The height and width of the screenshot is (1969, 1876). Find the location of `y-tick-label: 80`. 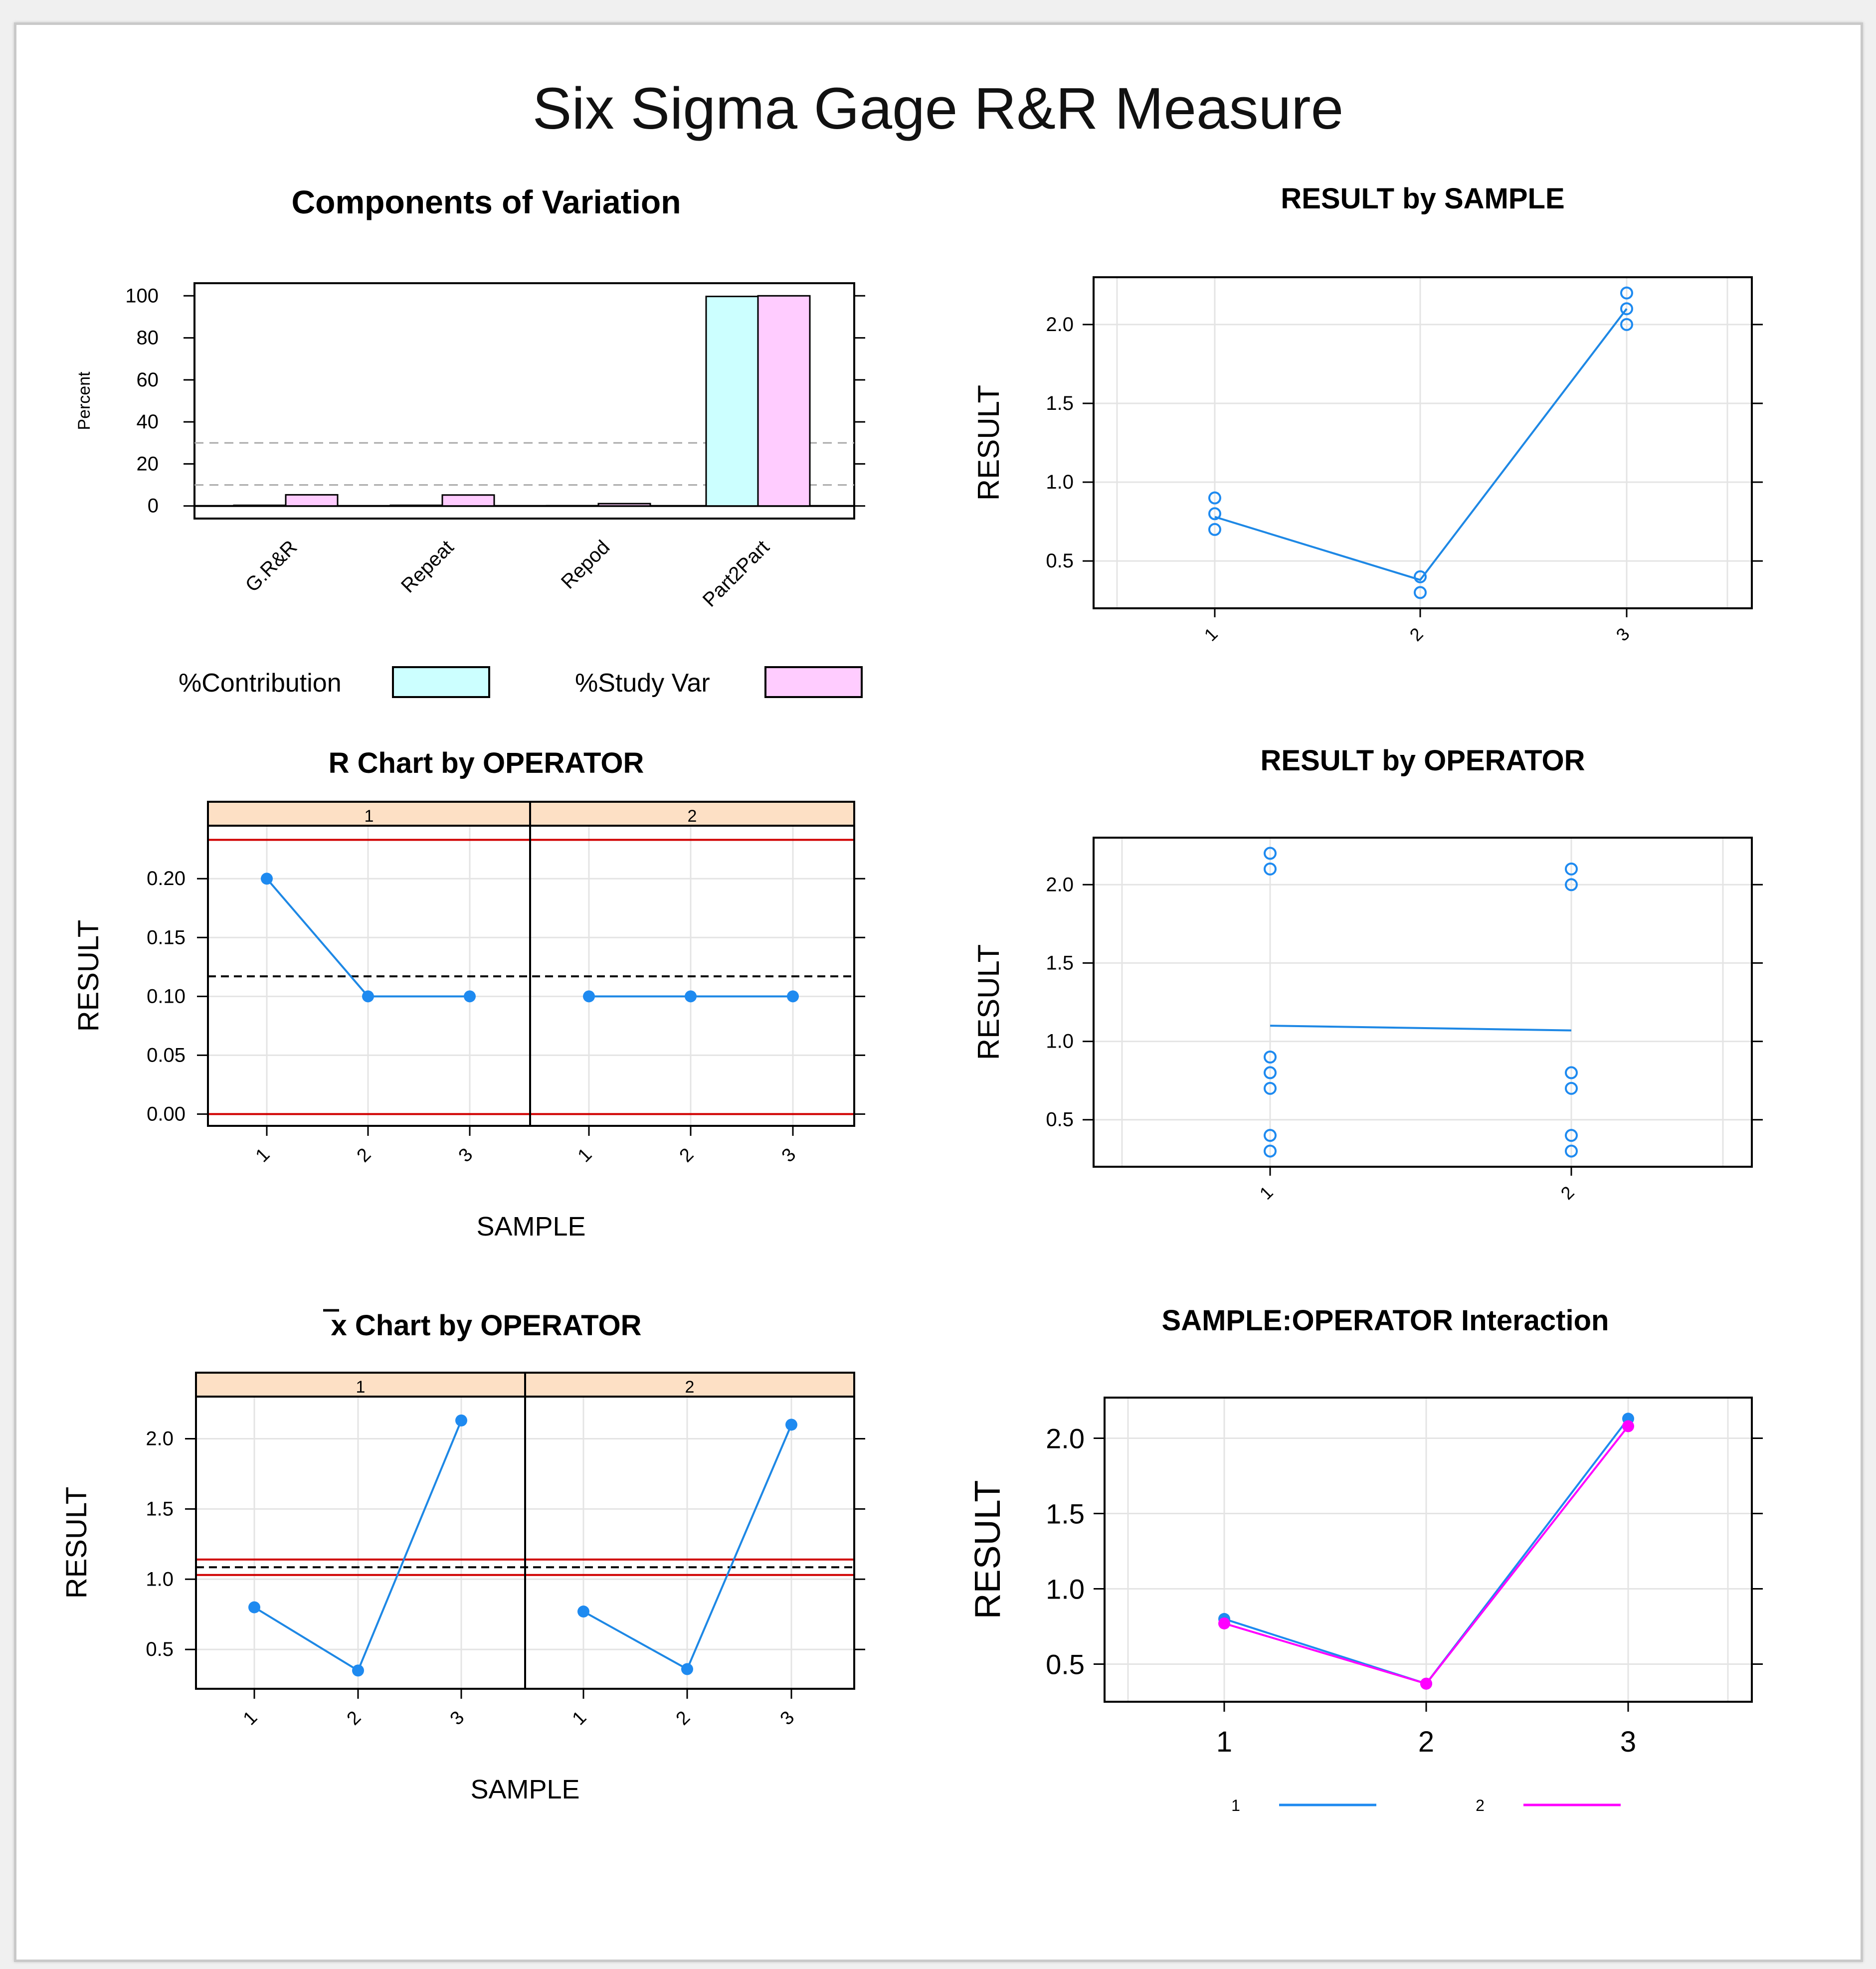

y-tick-label: 80 is located at coordinates (148, 338).